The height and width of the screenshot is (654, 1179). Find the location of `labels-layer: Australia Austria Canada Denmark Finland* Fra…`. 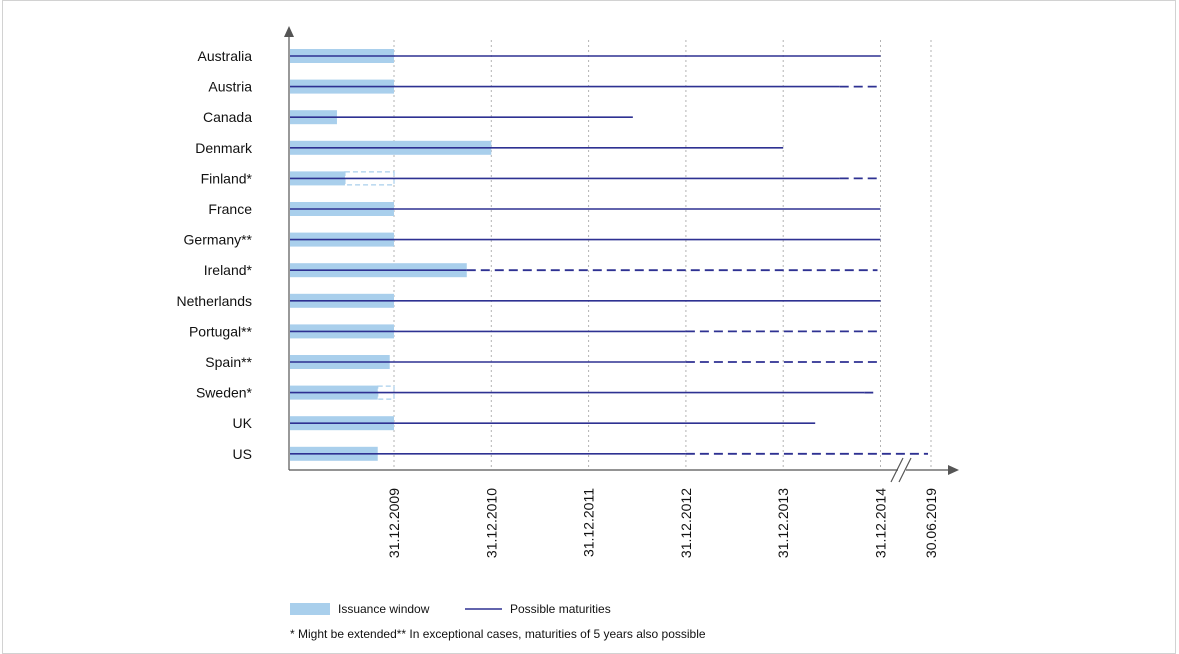

labels-layer: Australia Austria Canada Denmark Finland* Fra… is located at coordinates (215, 255).